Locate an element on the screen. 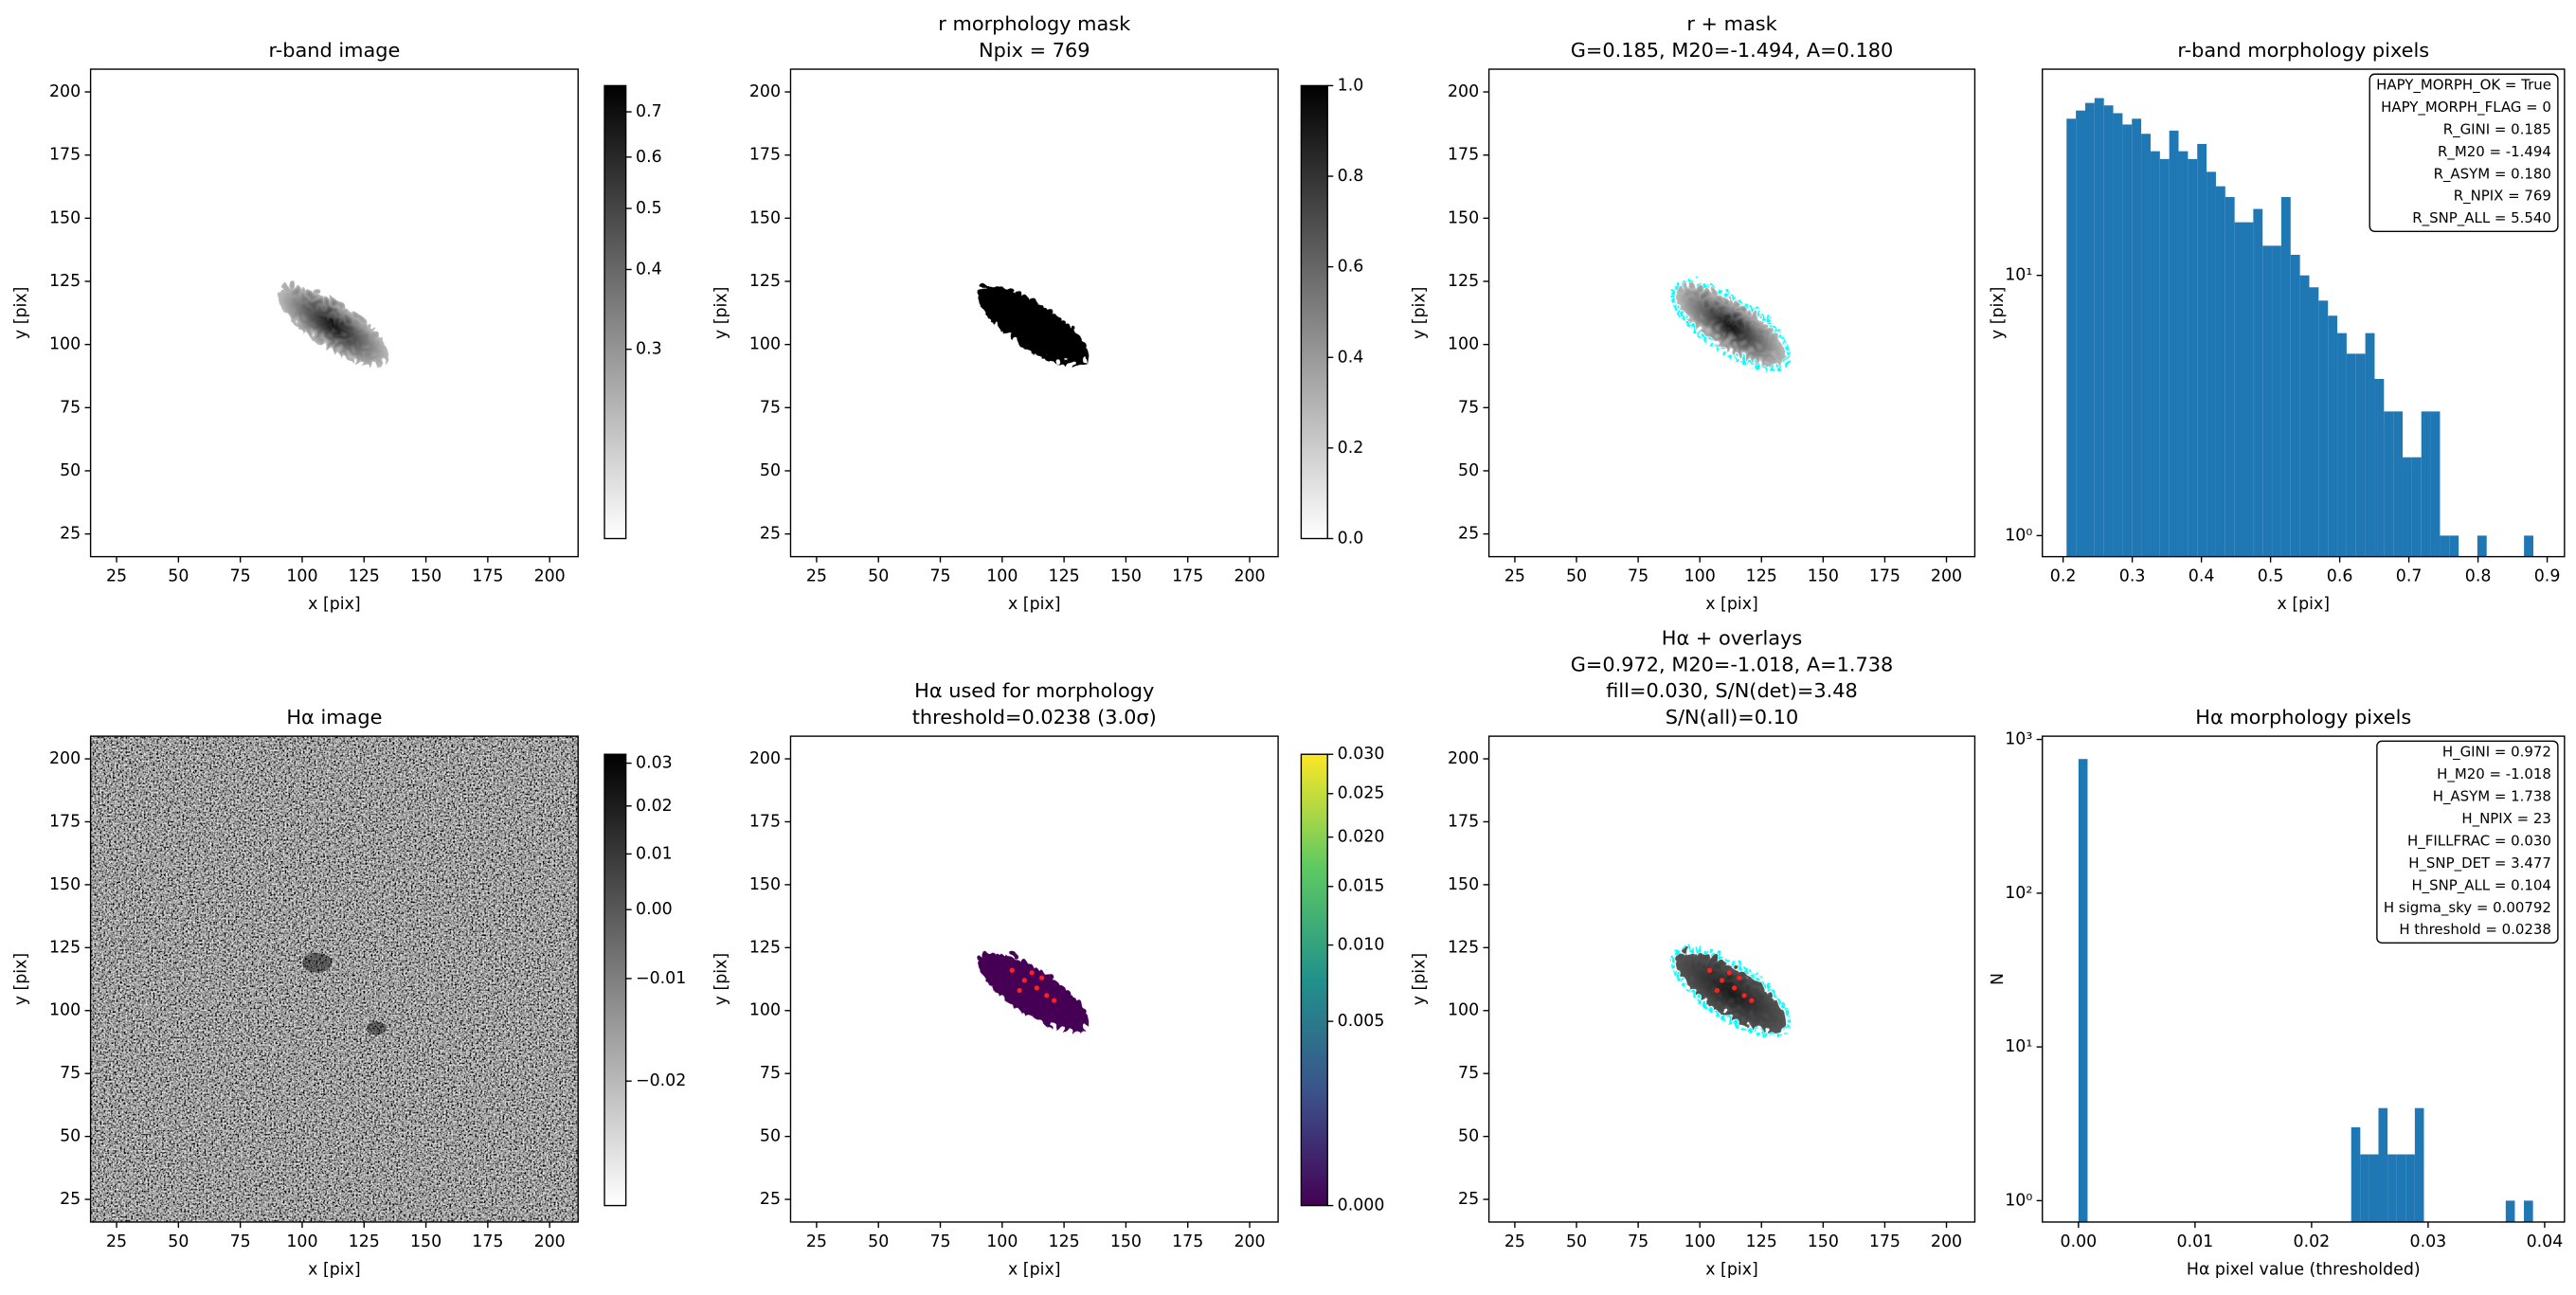 Image resolution: width=2576 pixels, height=1295 pixels. chart-title: r-band image is located at coordinates (334, 51).